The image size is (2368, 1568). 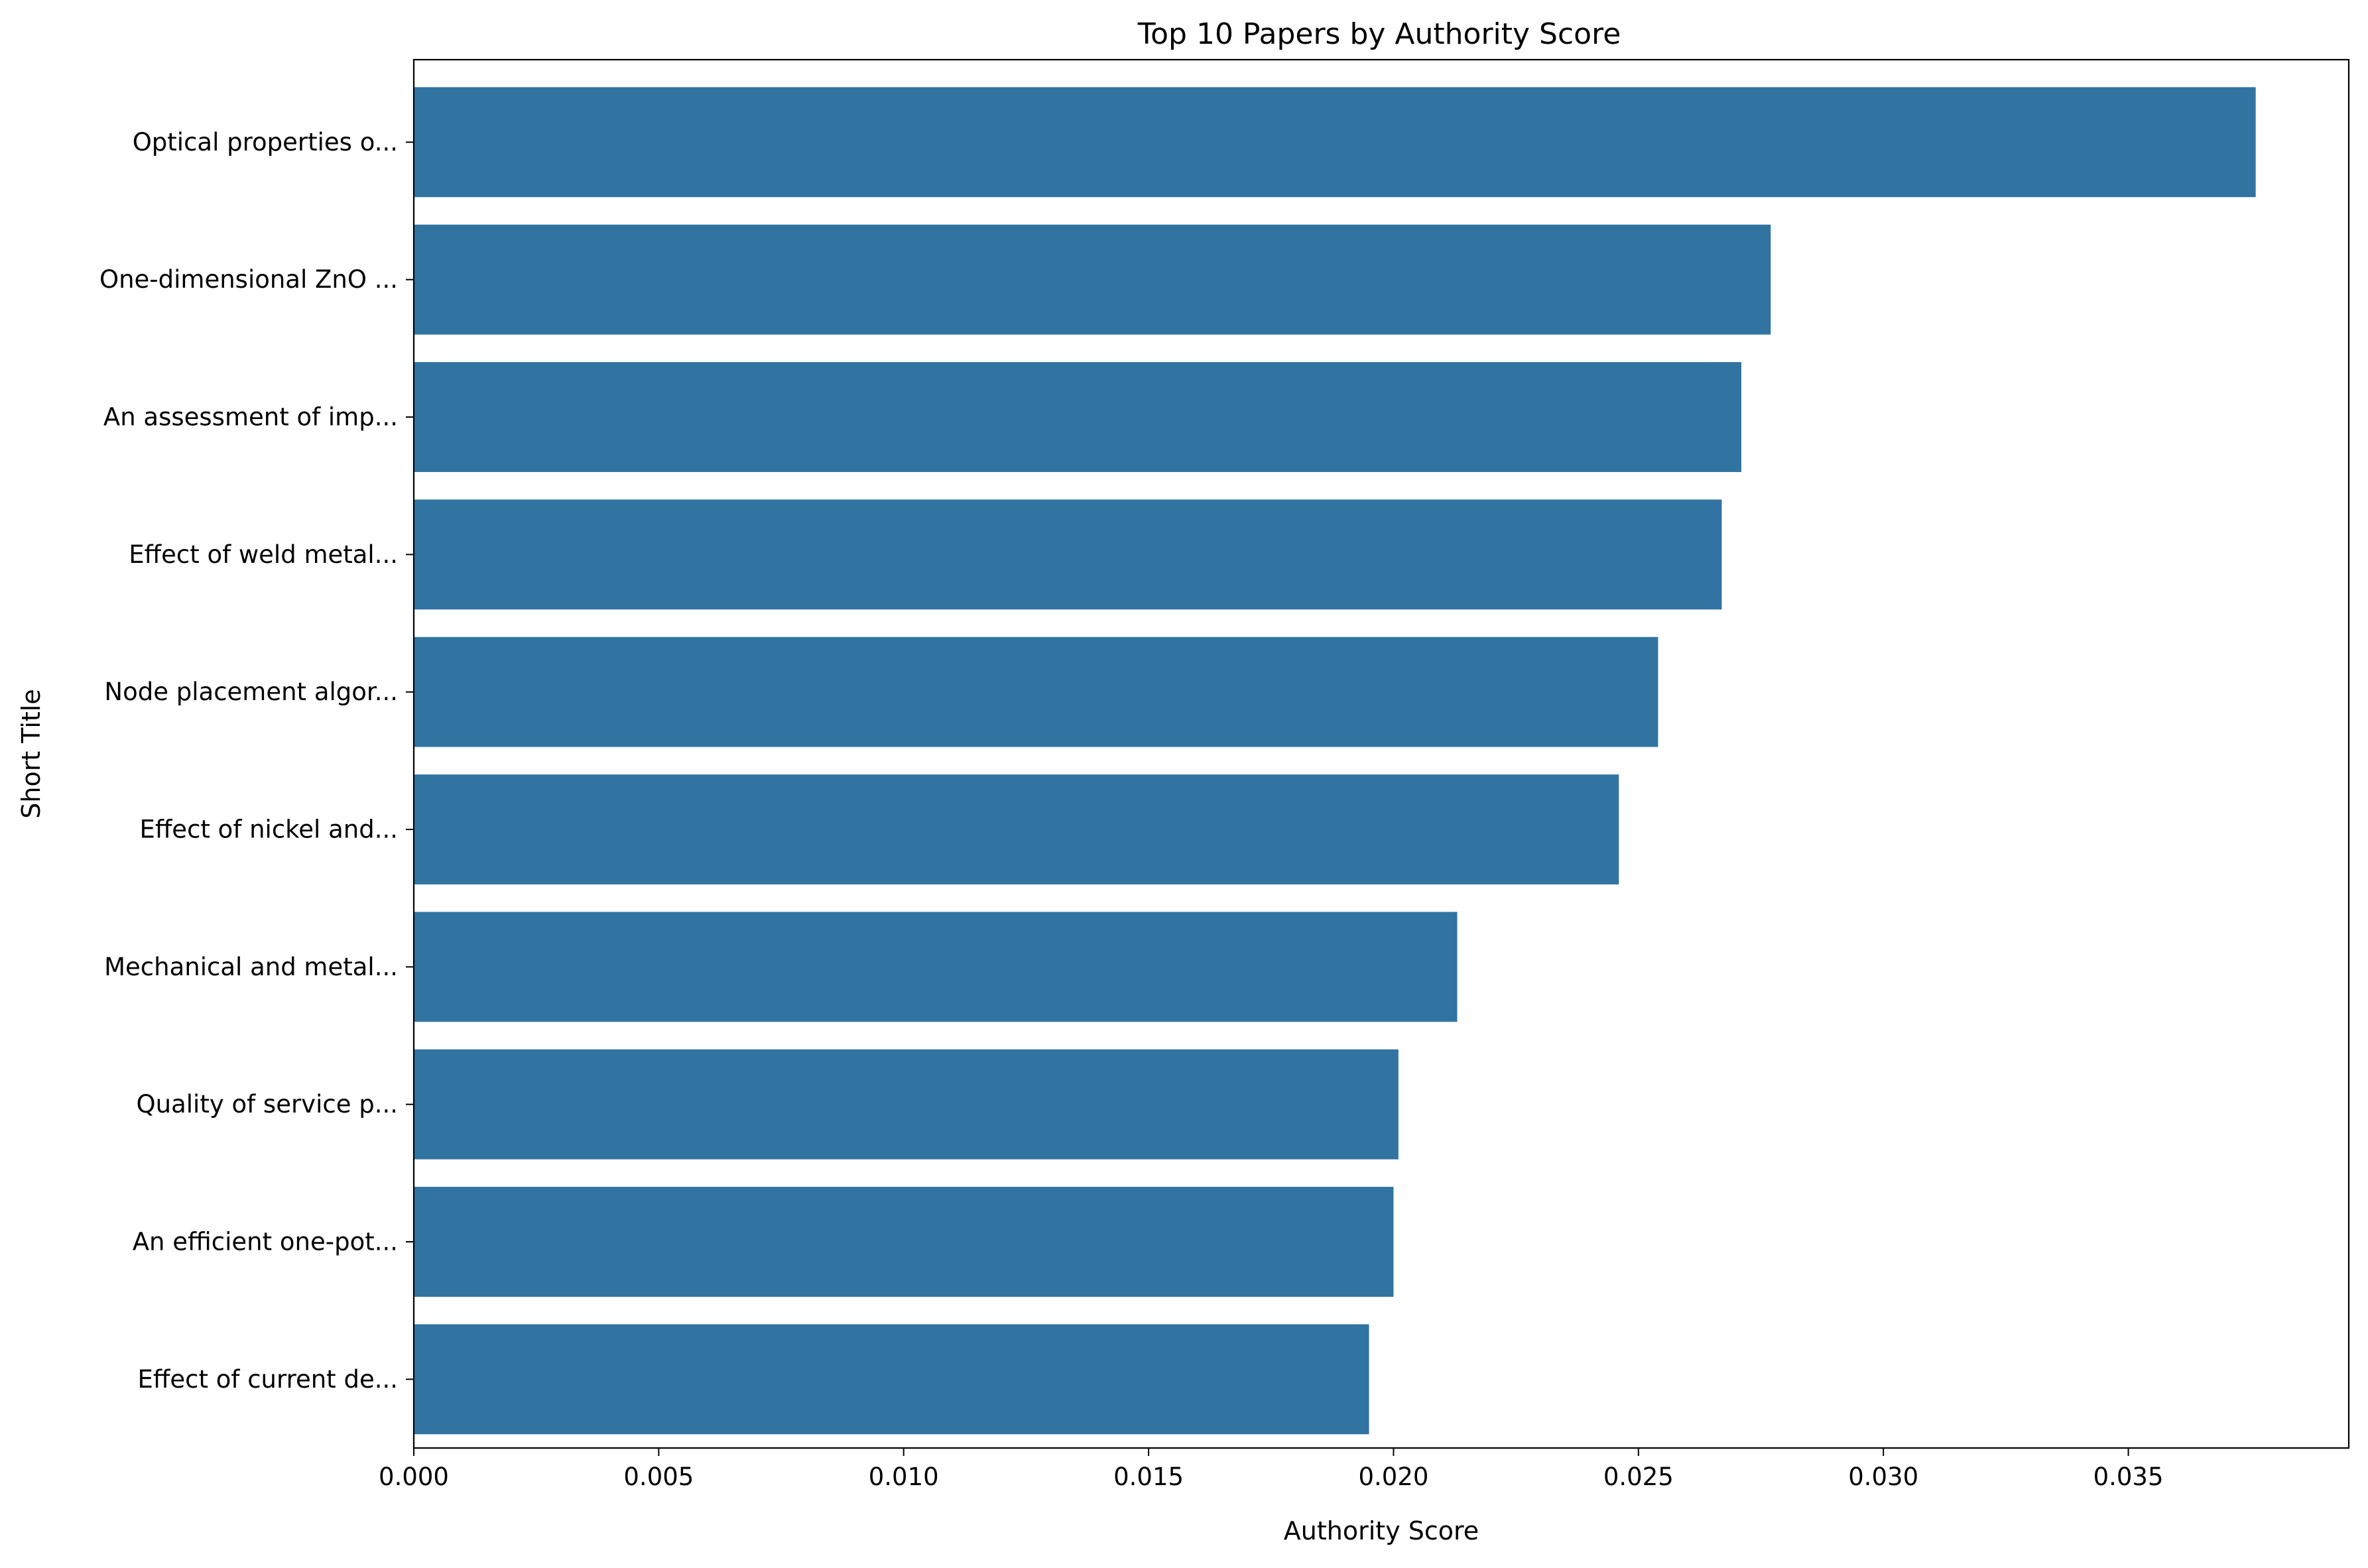 What do you see at coordinates (1382, 1530) in the screenshot?
I see `x-axis-label: Authority Score` at bounding box center [1382, 1530].